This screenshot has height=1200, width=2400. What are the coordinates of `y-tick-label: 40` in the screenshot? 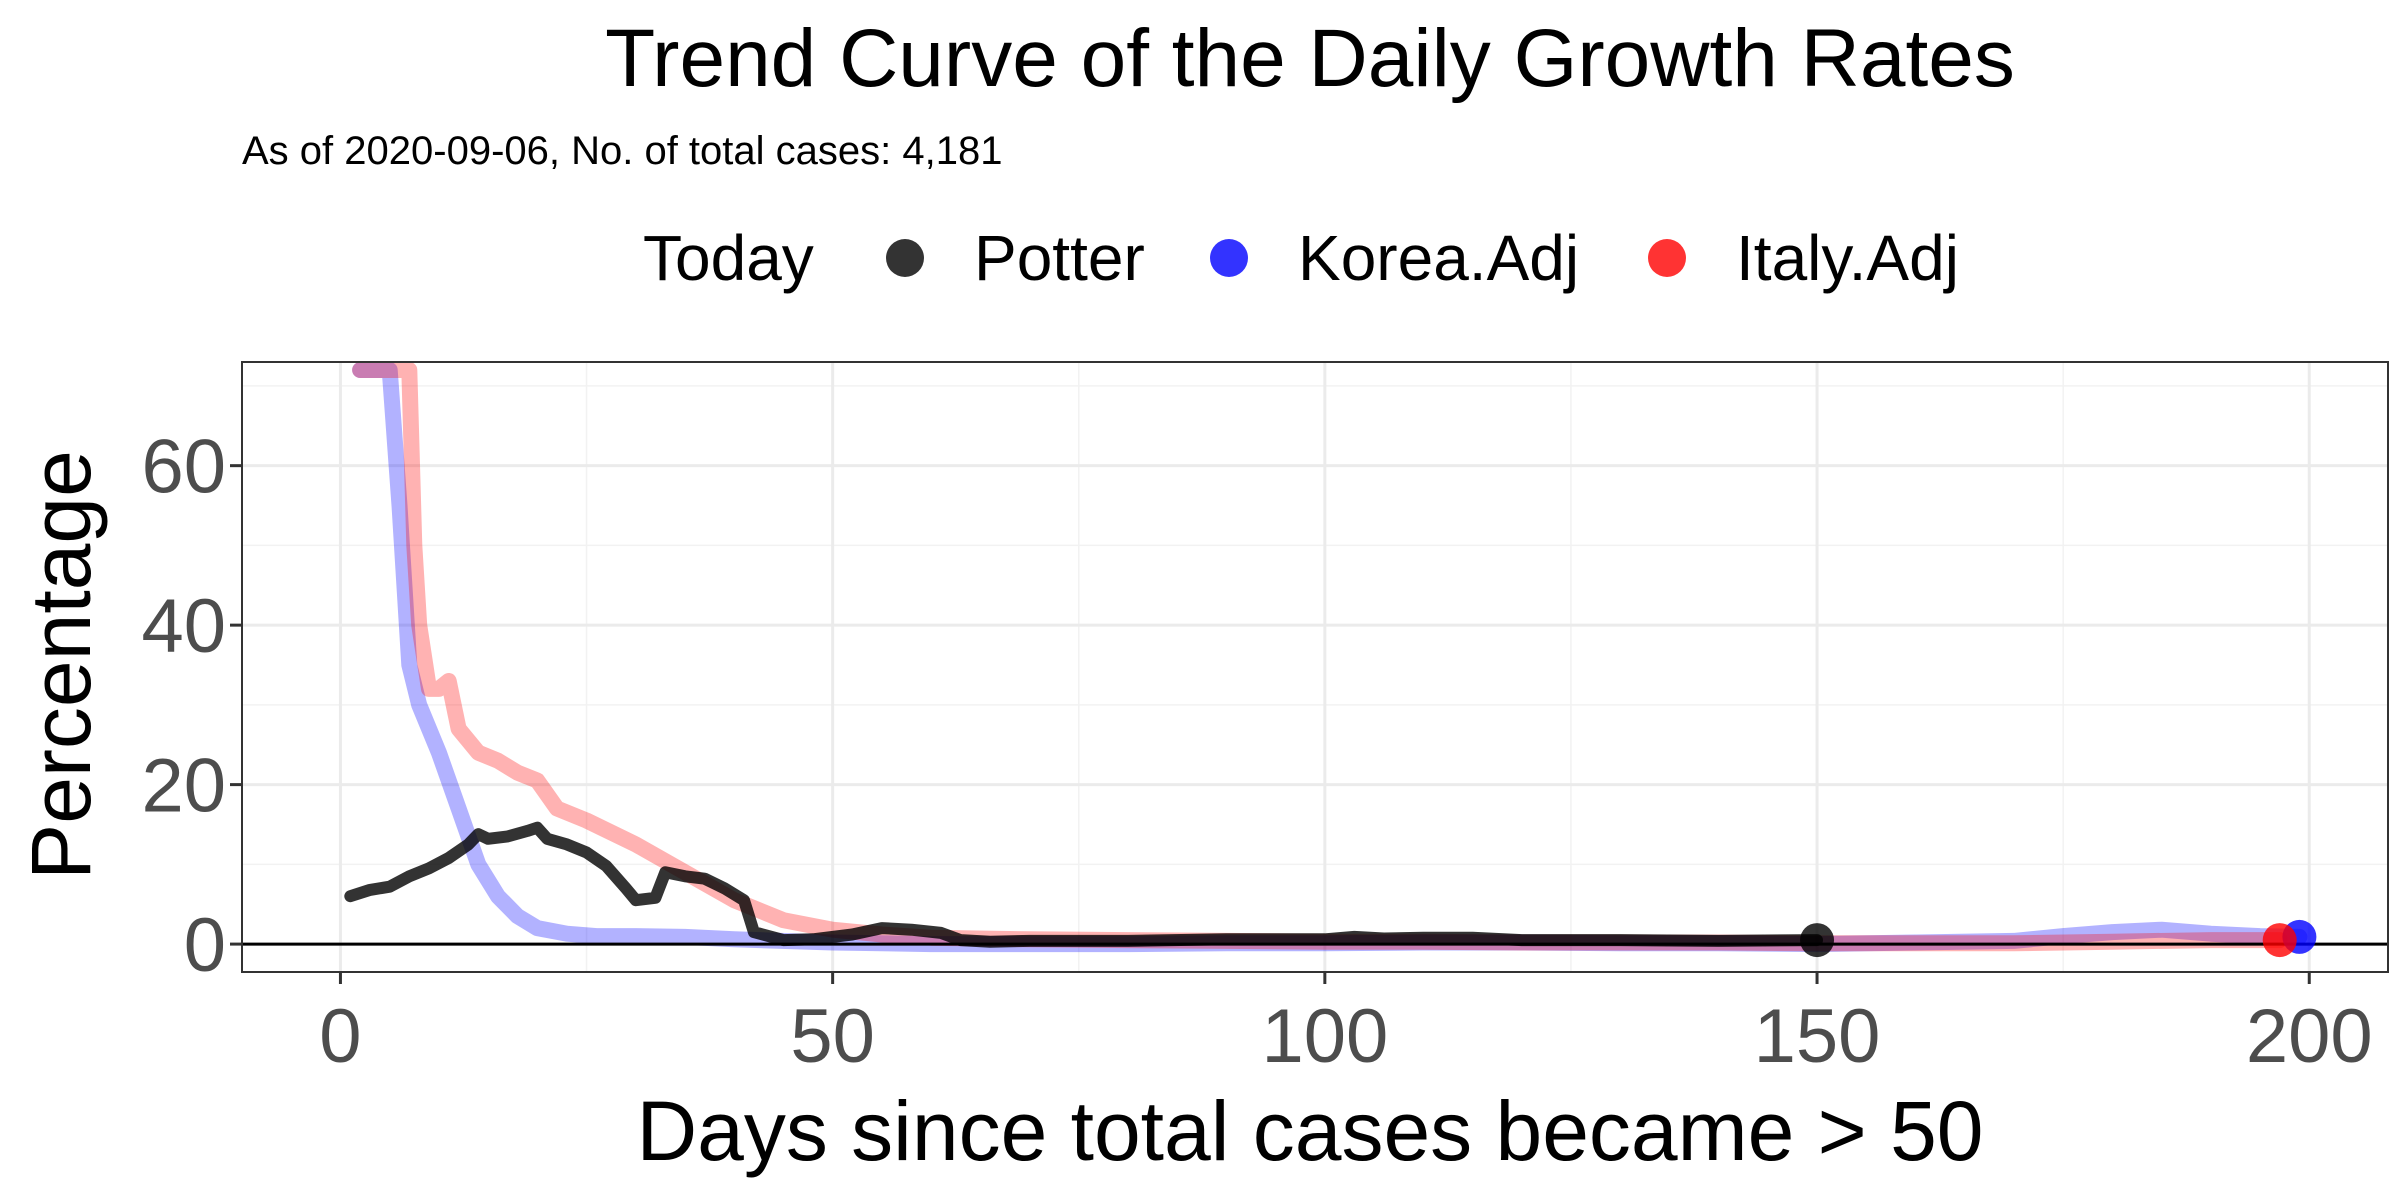 It's located at (183, 626).